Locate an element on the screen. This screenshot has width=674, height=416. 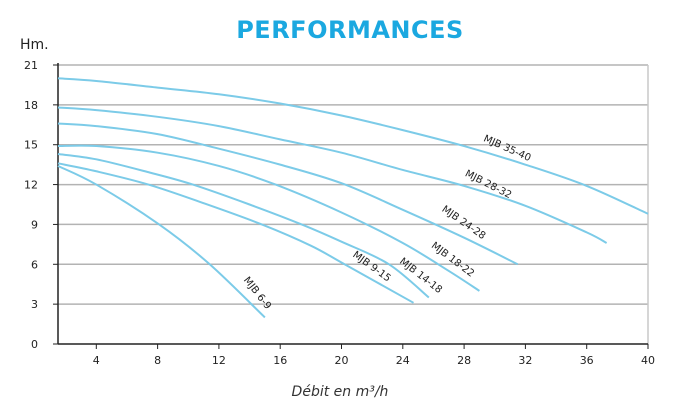
y-tick-label: 0 is located at coordinates (34, 344).